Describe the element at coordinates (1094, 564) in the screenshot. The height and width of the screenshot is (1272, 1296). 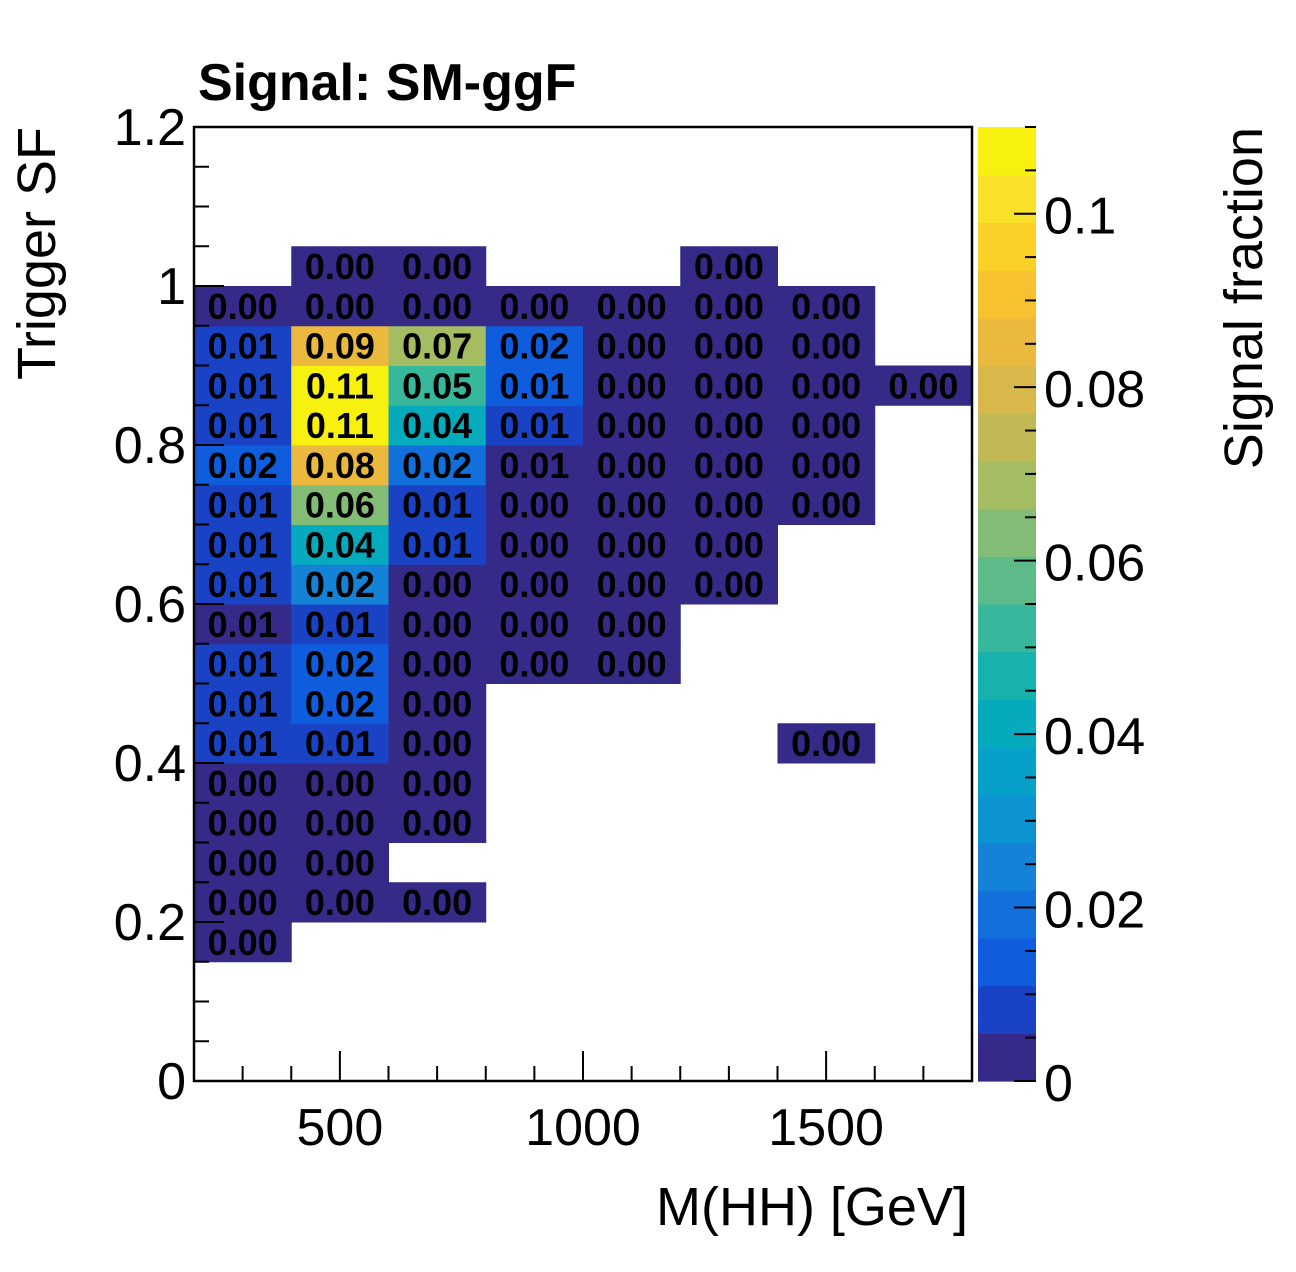
I see `color-scale-tick-label: 0.06` at that location.